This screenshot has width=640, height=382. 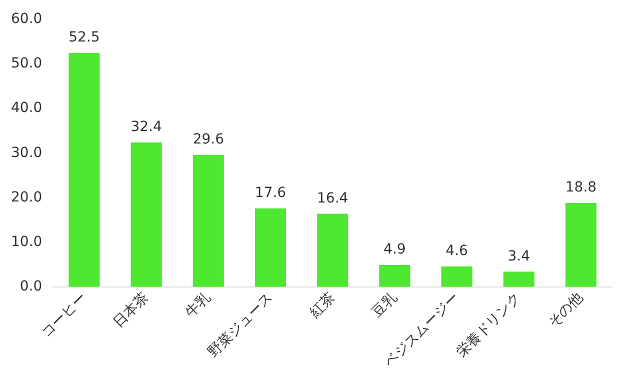 I want to click on data-label: 4.9, so click(x=395, y=250).